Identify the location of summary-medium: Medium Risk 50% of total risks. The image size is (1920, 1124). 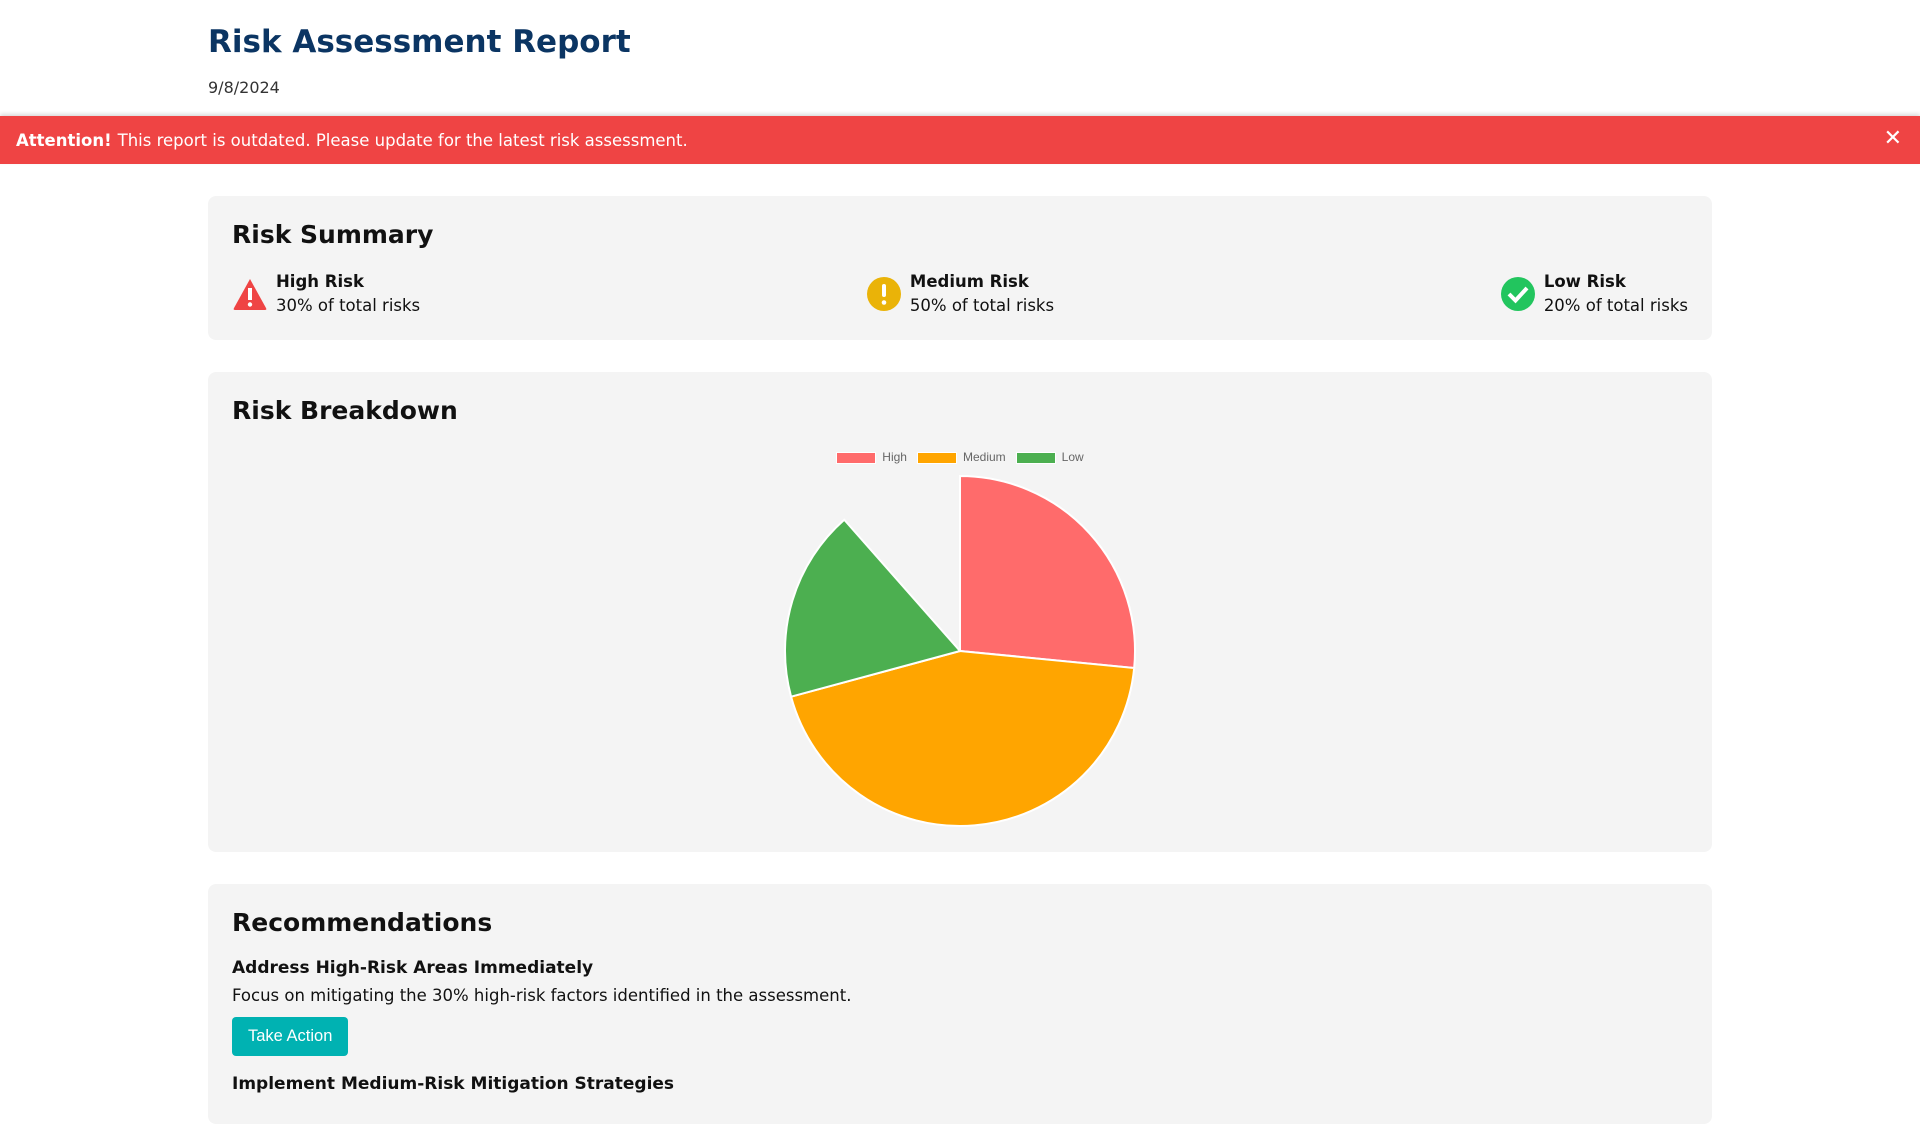
(960, 294).